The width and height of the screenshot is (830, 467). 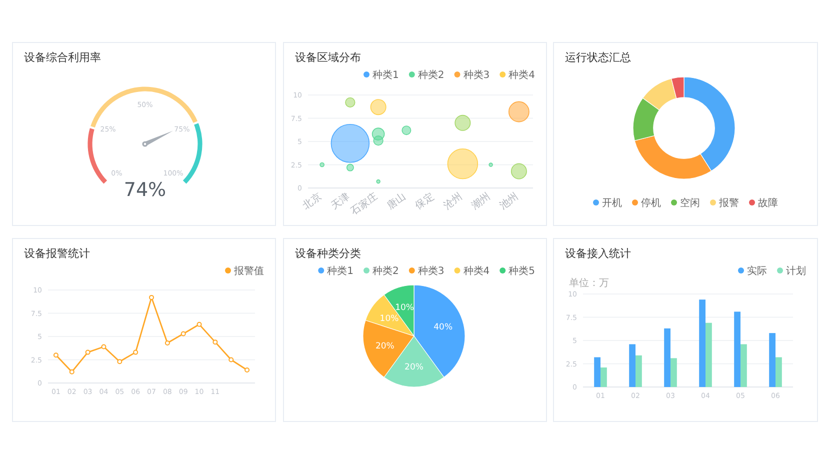 What do you see at coordinates (328, 57) in the screenshot?
I see `chart-title: 设备区域分布` at bounding box center [328, 57].